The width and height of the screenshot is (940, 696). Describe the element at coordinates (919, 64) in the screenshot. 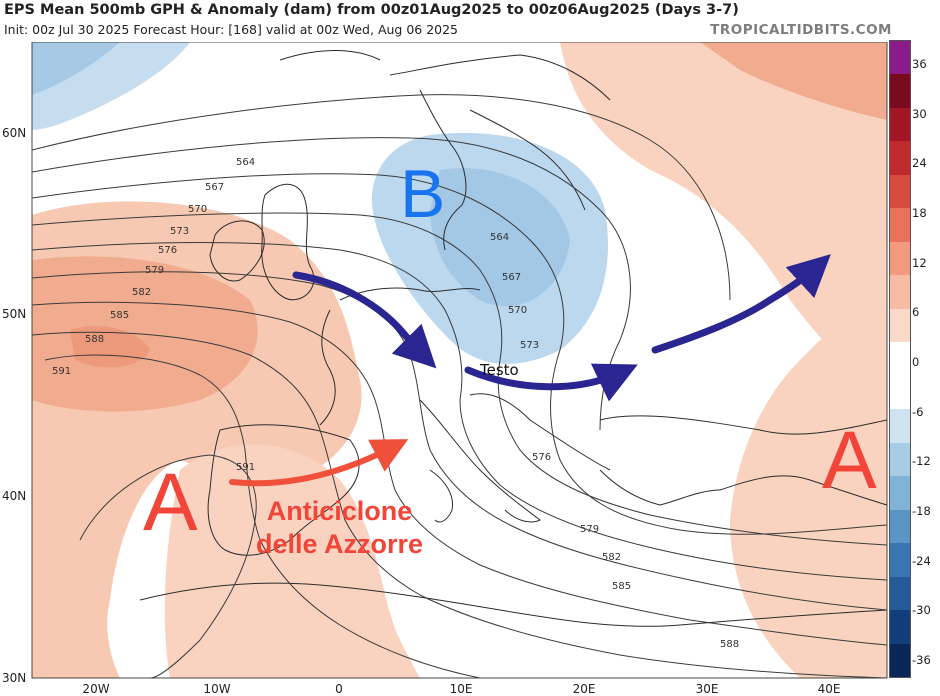

I see `colorbar-tick-label: 36` at that location.